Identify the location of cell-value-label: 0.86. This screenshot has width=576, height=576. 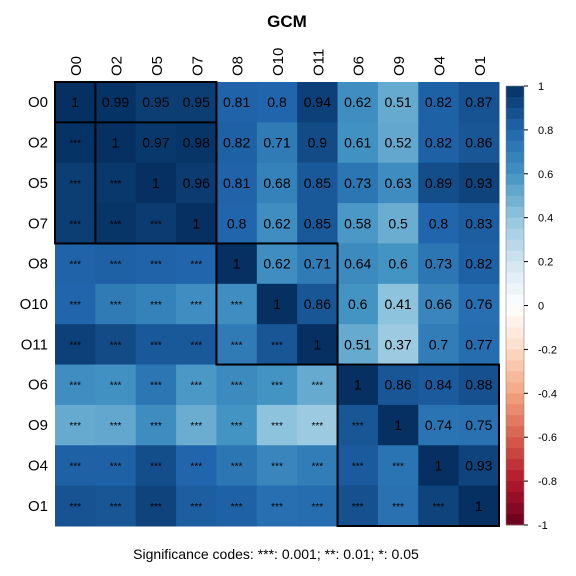
(478, 143).